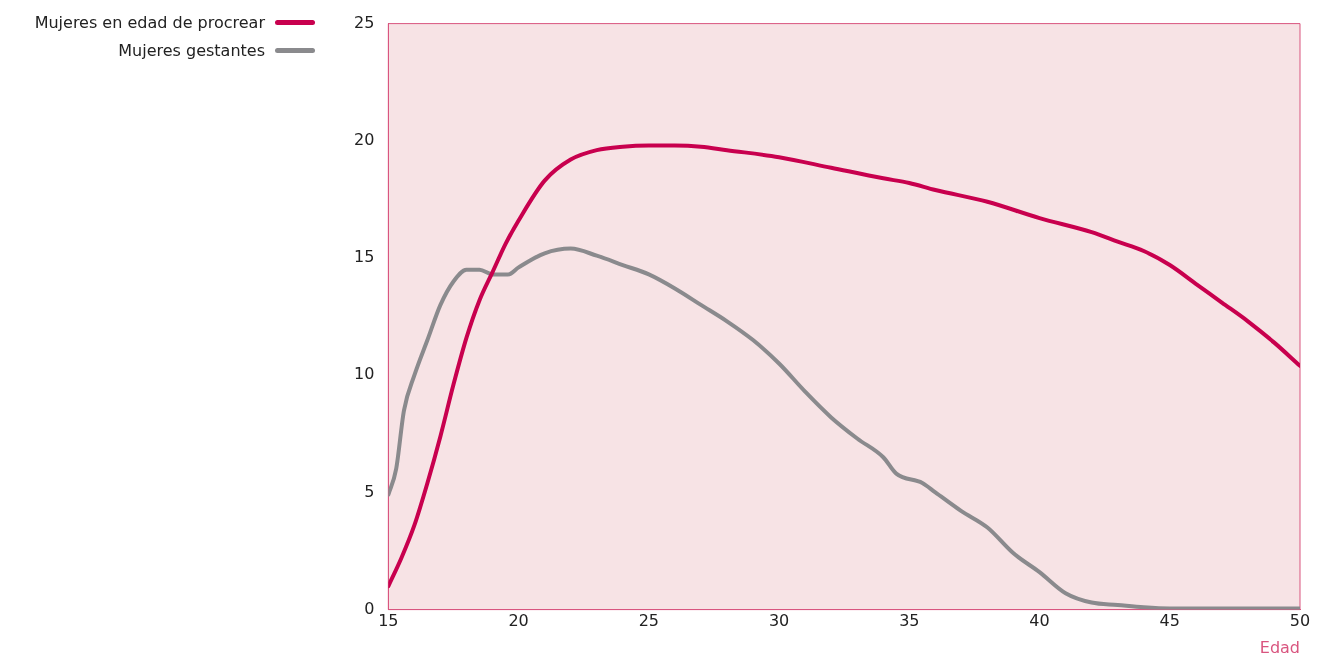 Image resolution: width=1317 pixels, height=662 pixels. Describe the element at coordinates (1039, 621) in the screenshot. I see `x-tick-label: 40` at that location.